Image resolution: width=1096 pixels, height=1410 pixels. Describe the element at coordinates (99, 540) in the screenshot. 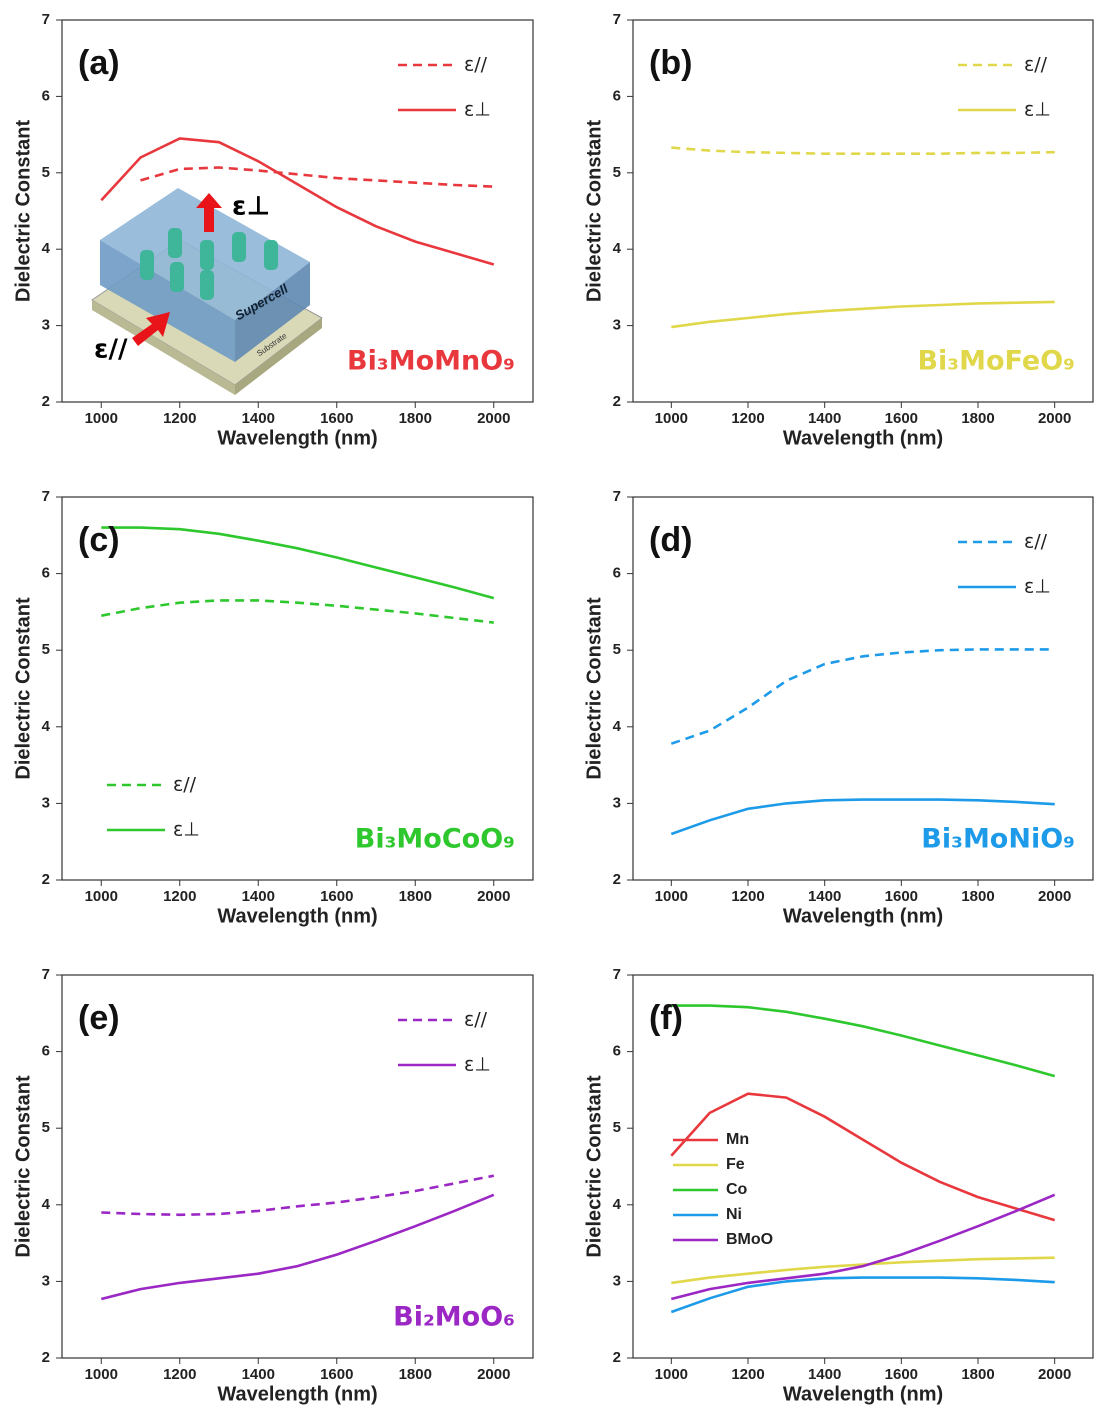

I see `panel-label: (c)` at that location.